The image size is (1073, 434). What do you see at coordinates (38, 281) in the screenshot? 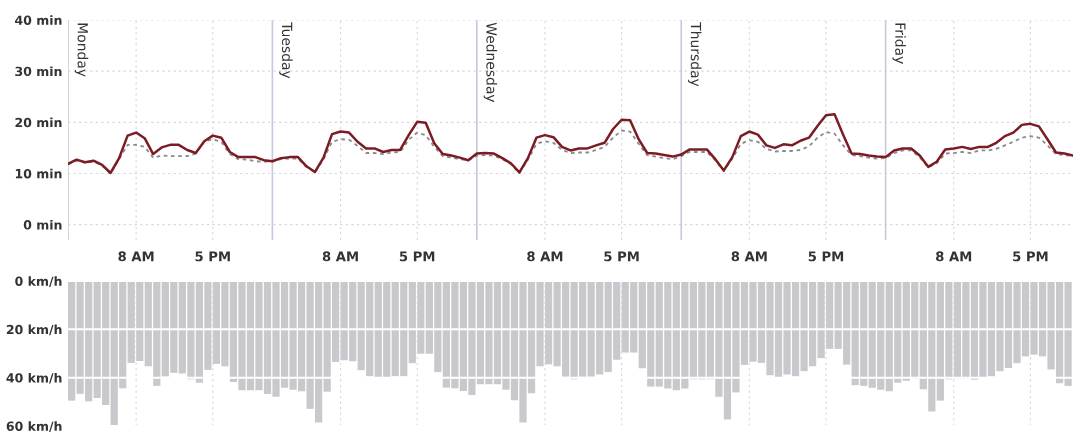
I see `y-tick-label: 0 km/h` at bounding box center [38, 281].